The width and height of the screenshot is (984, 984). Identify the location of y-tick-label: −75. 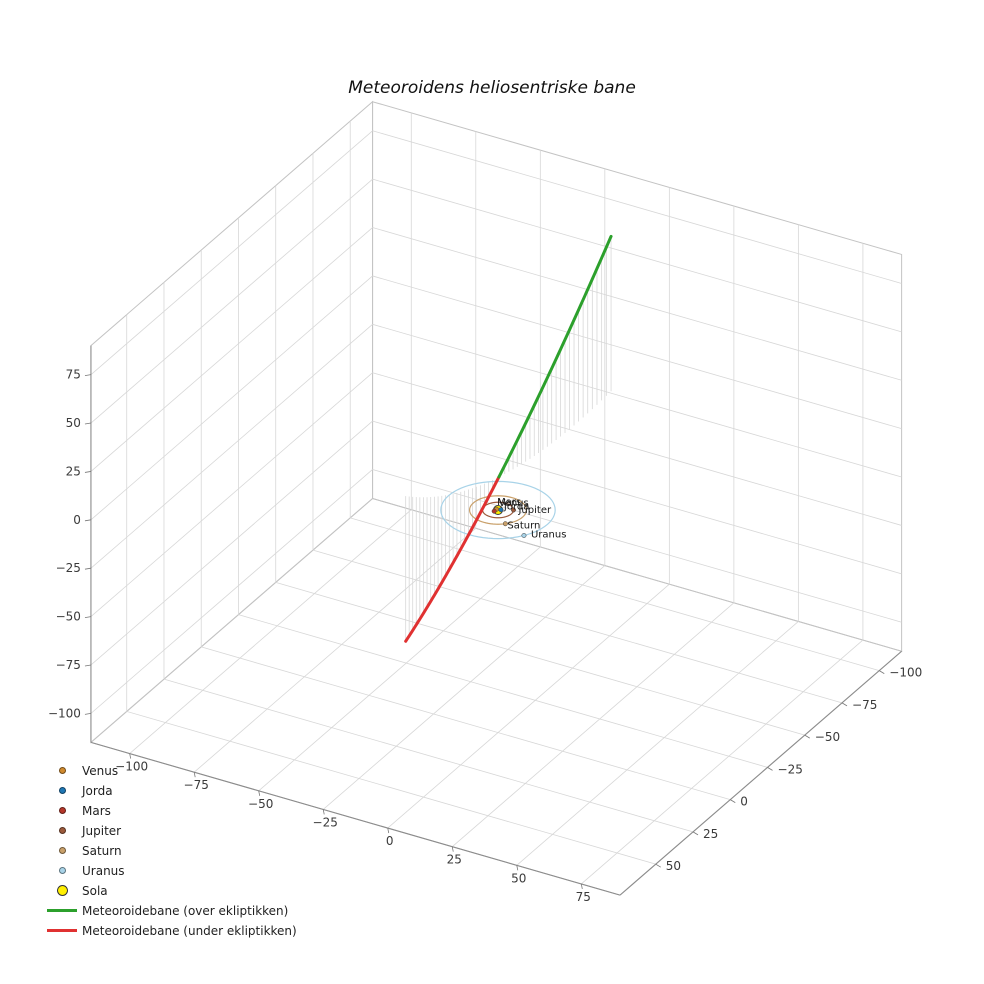
(864, 705).